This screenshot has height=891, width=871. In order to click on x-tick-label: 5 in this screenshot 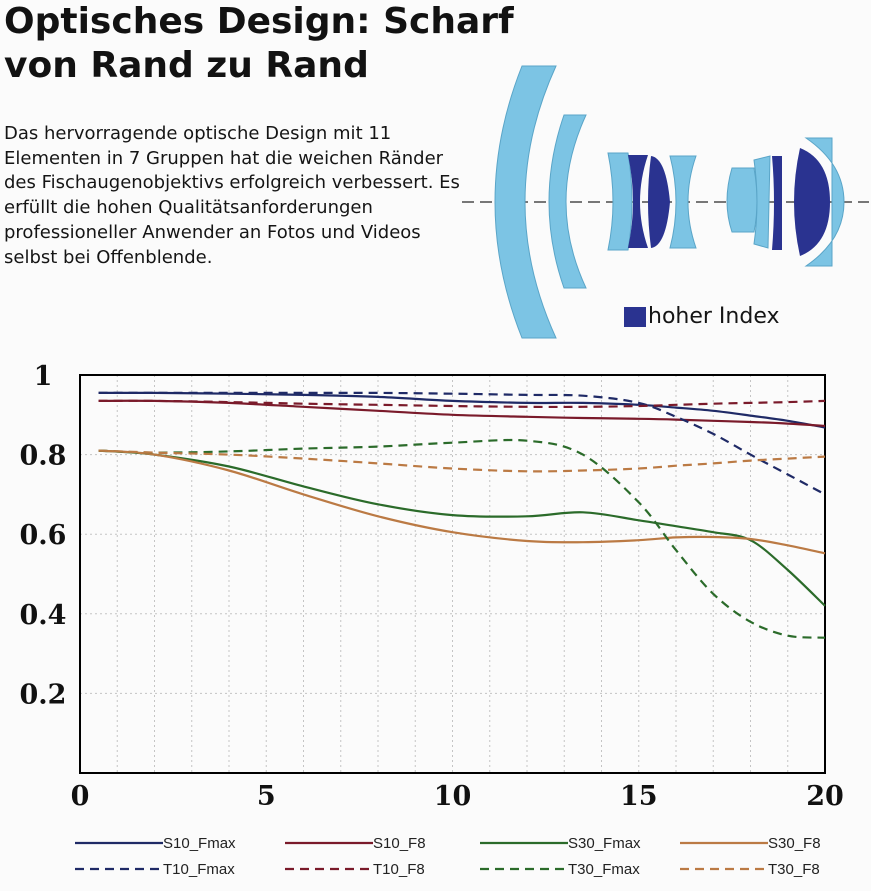, I will do `click(266, 796)`.